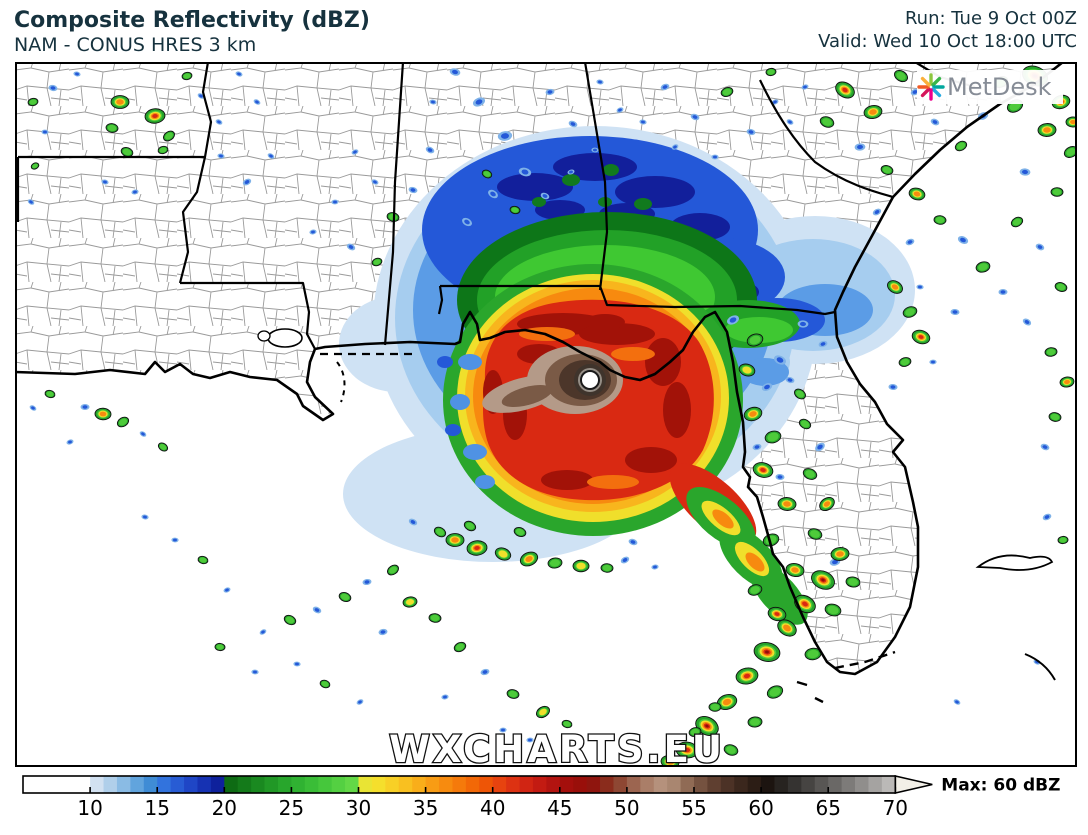 This screenshot has width=1088, height=835. I want to click on valid-label: Valid: Wed 10 Oct 18:00 UTC, so click(947, 41).